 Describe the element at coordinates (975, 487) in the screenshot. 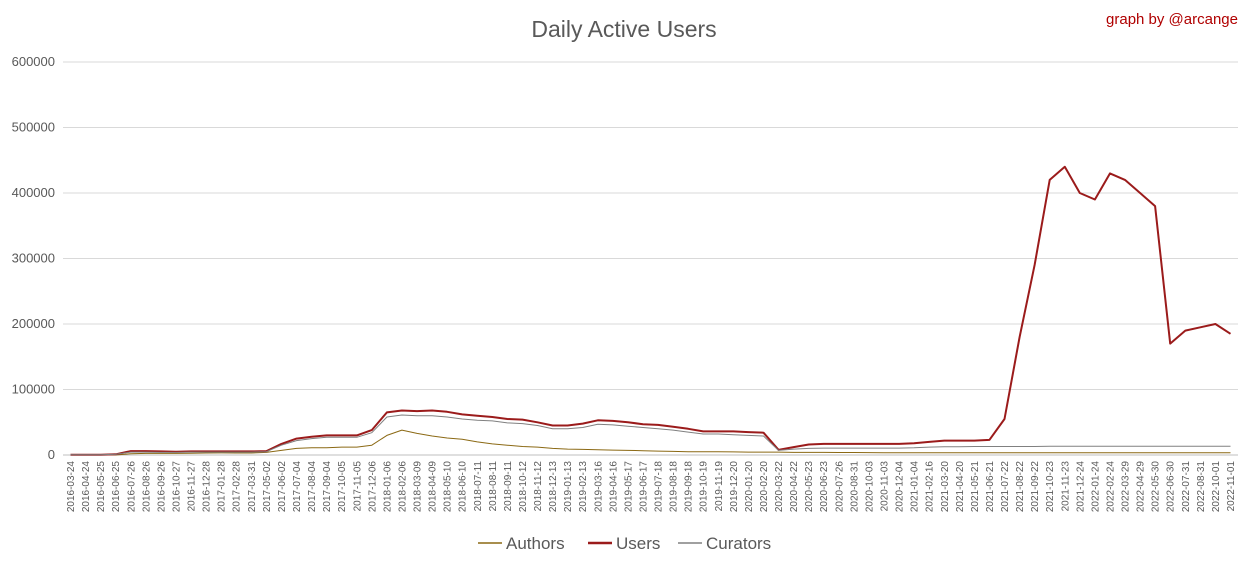

I see `x-tick-label: 2021-05-21` at that location.